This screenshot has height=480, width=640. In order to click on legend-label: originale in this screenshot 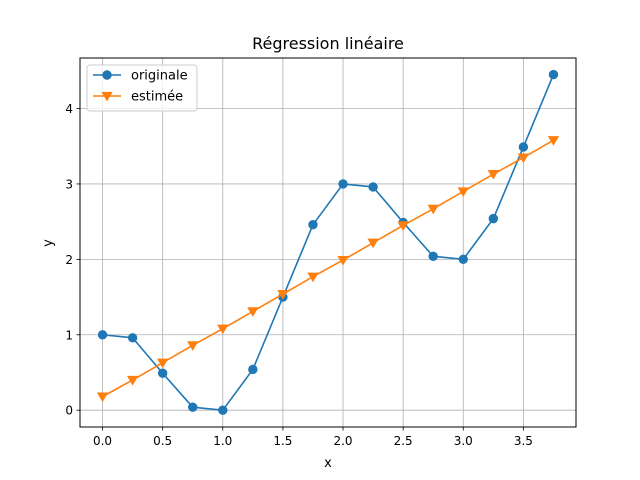, I will do `click(159, 76)`.